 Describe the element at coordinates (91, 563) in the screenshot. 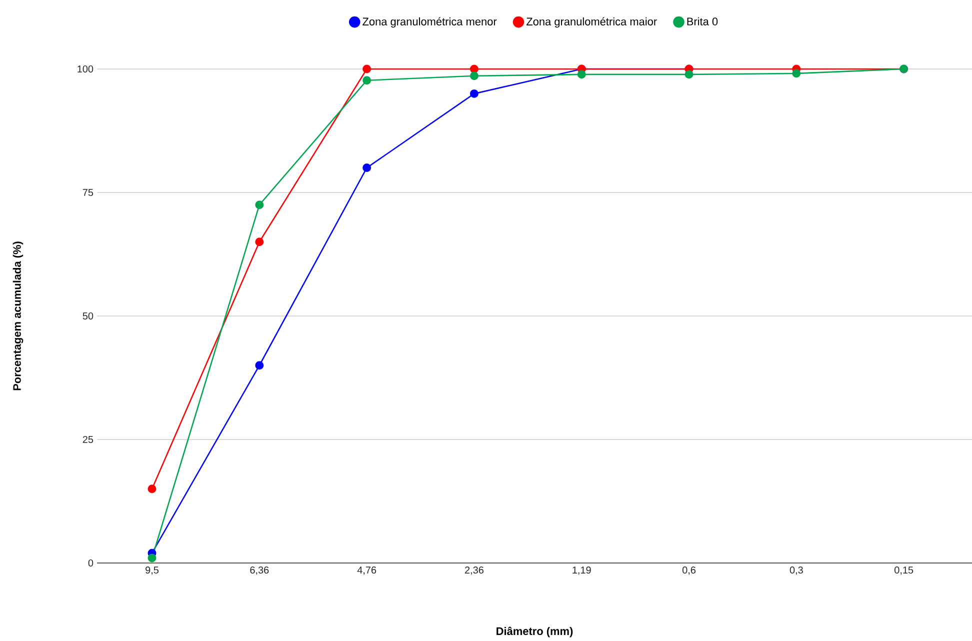

I see `y-tick-label: 0` at that location.